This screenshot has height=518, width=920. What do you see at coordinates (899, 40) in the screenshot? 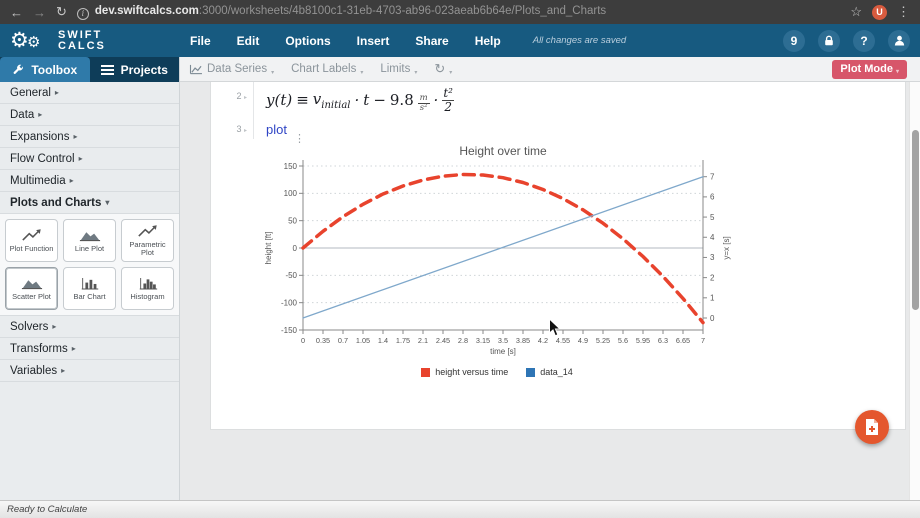
I see `account-button` at bounding box center [899, 40].